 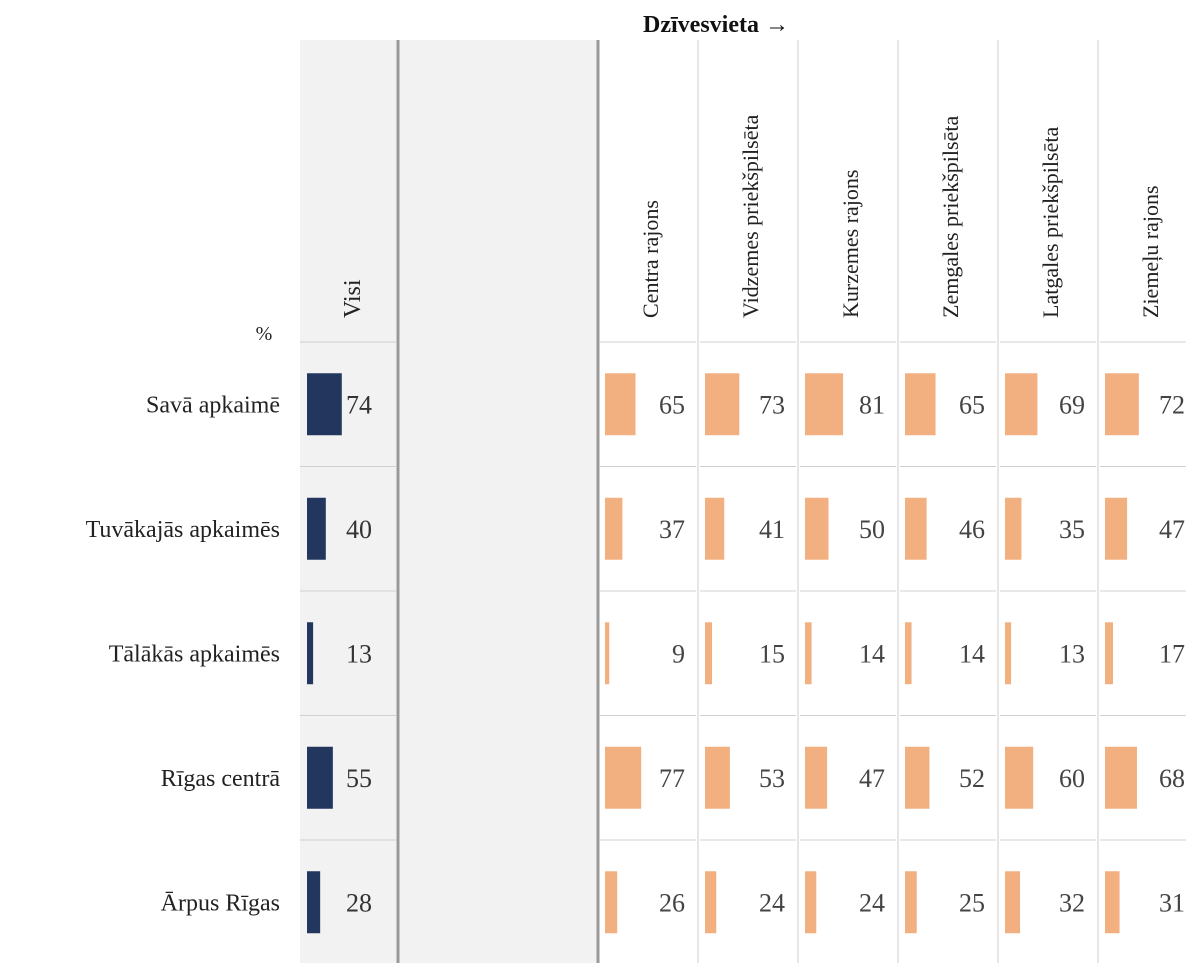 What do you see at coordinates (1172, 404) in the screenshot?
I see `group-value-label: 72` at bounding box center [1172, 404].